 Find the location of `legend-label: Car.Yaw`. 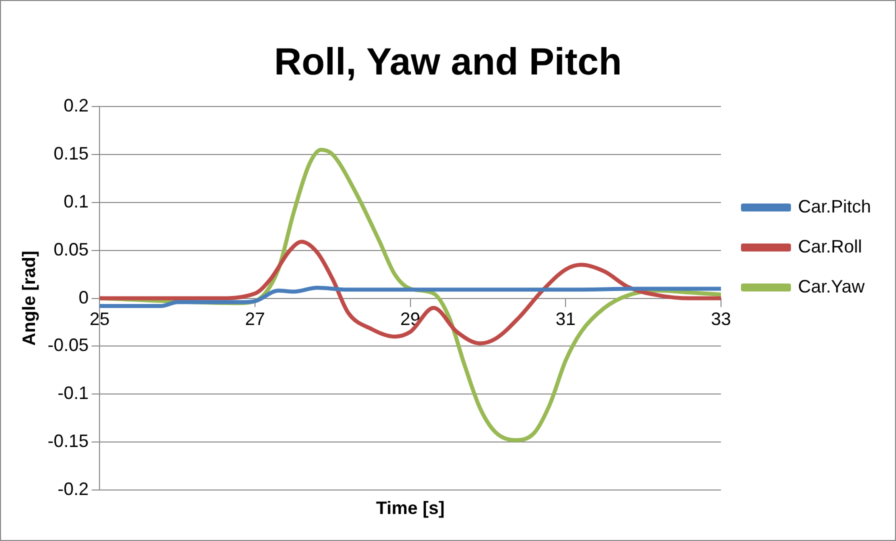

legend-label: Car.Yaw is located at coordinates (832, 286).